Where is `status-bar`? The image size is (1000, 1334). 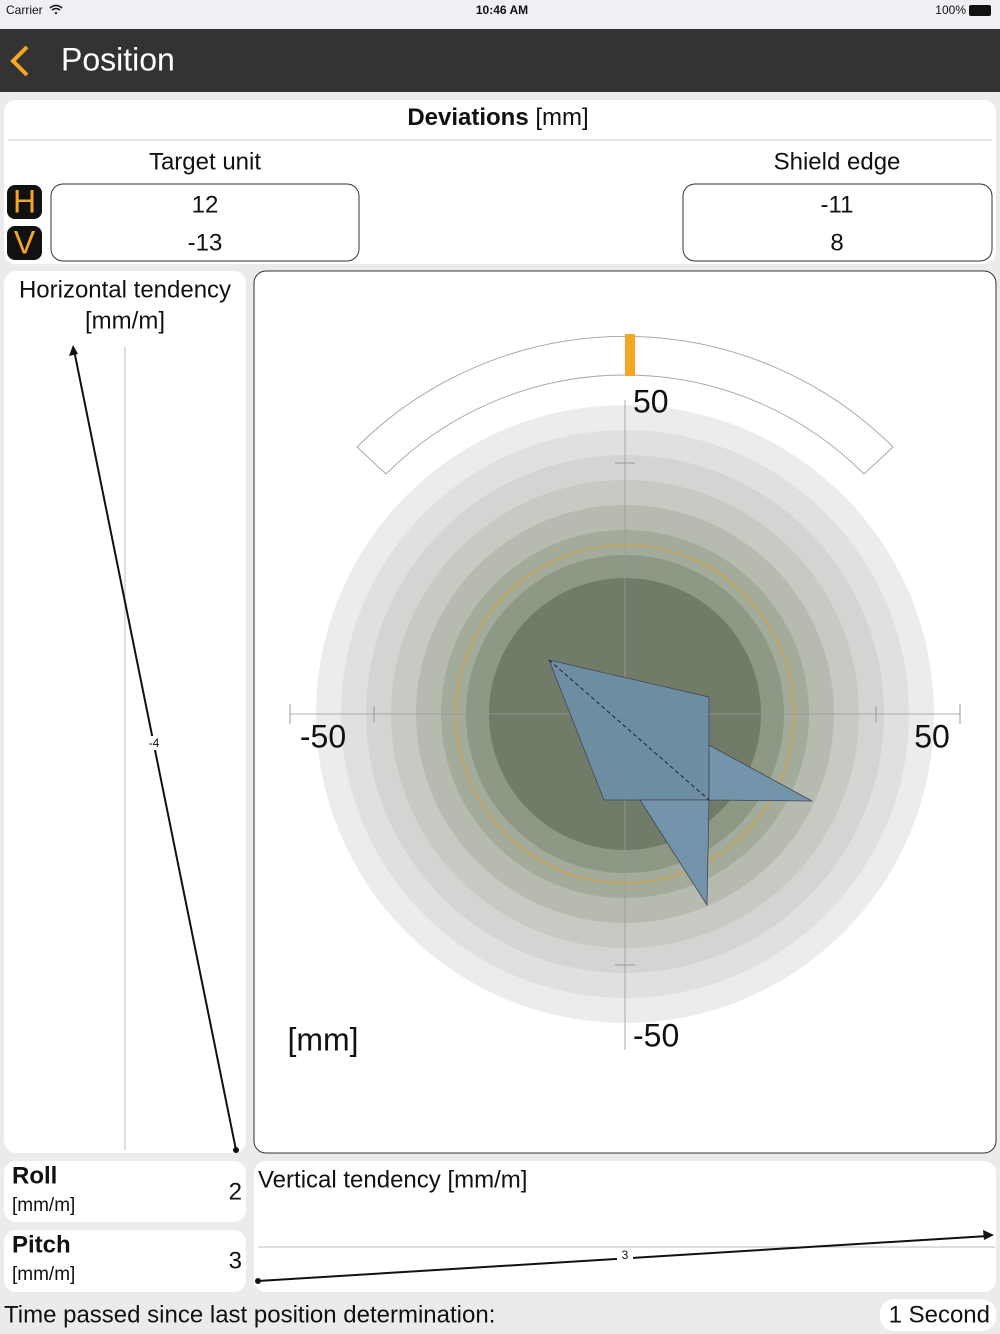
status-bar is located at coordinates (500, 14).